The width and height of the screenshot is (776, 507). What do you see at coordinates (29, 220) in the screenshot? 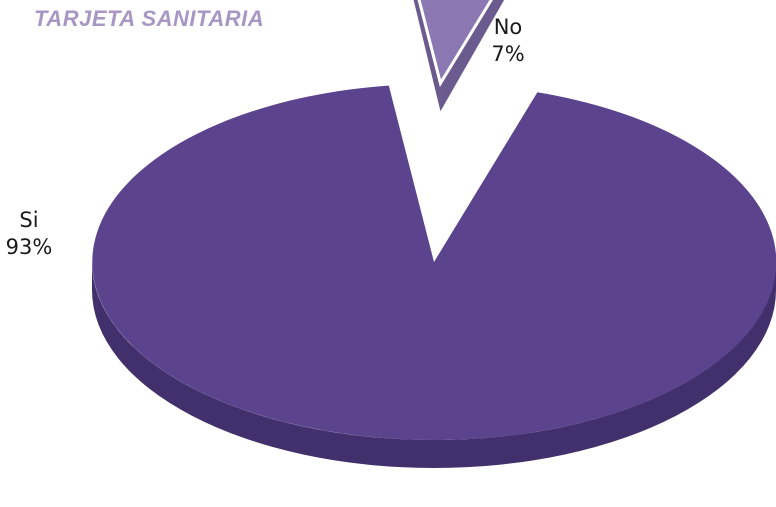
I see `label-si-name: Si` at bounding box center [29, 220].